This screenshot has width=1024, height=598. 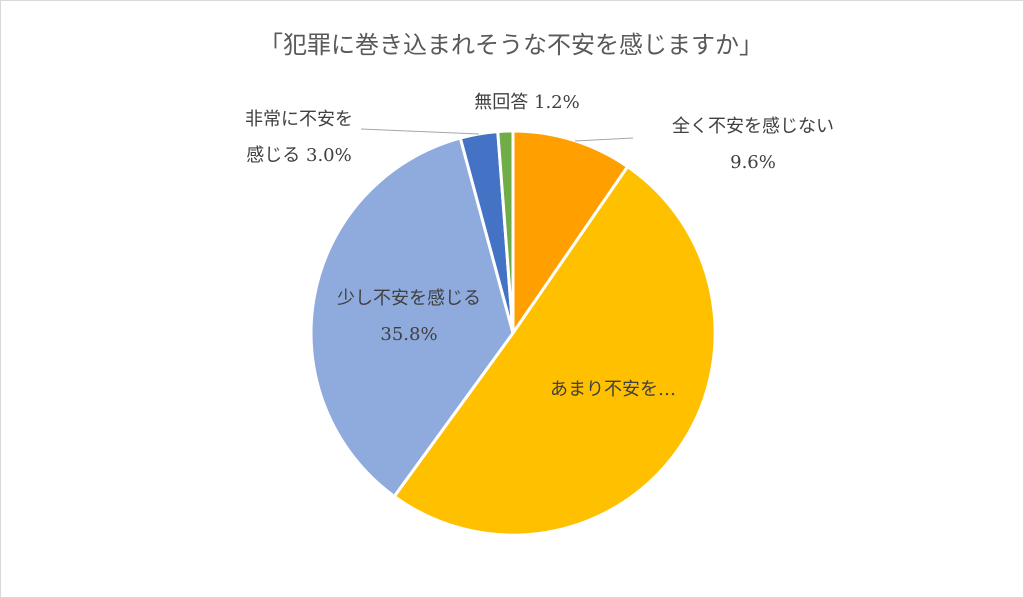 I want to click on leader-line-zenku, so click(x=604, y=139).